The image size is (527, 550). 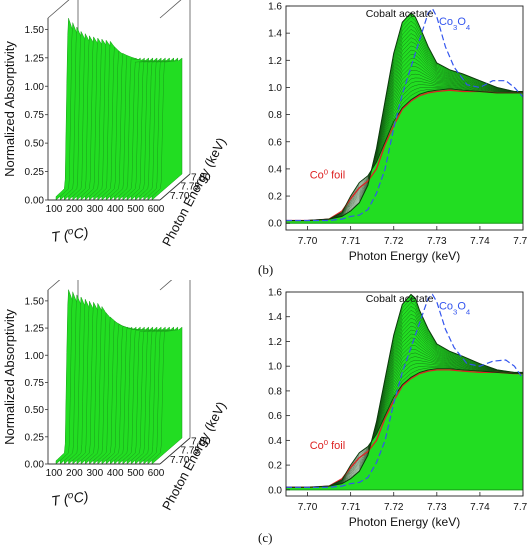 What do you see at coordinates (265, 537) in the screenshot?
I see `caption-c: (c)` at bounding box center [265, 537].